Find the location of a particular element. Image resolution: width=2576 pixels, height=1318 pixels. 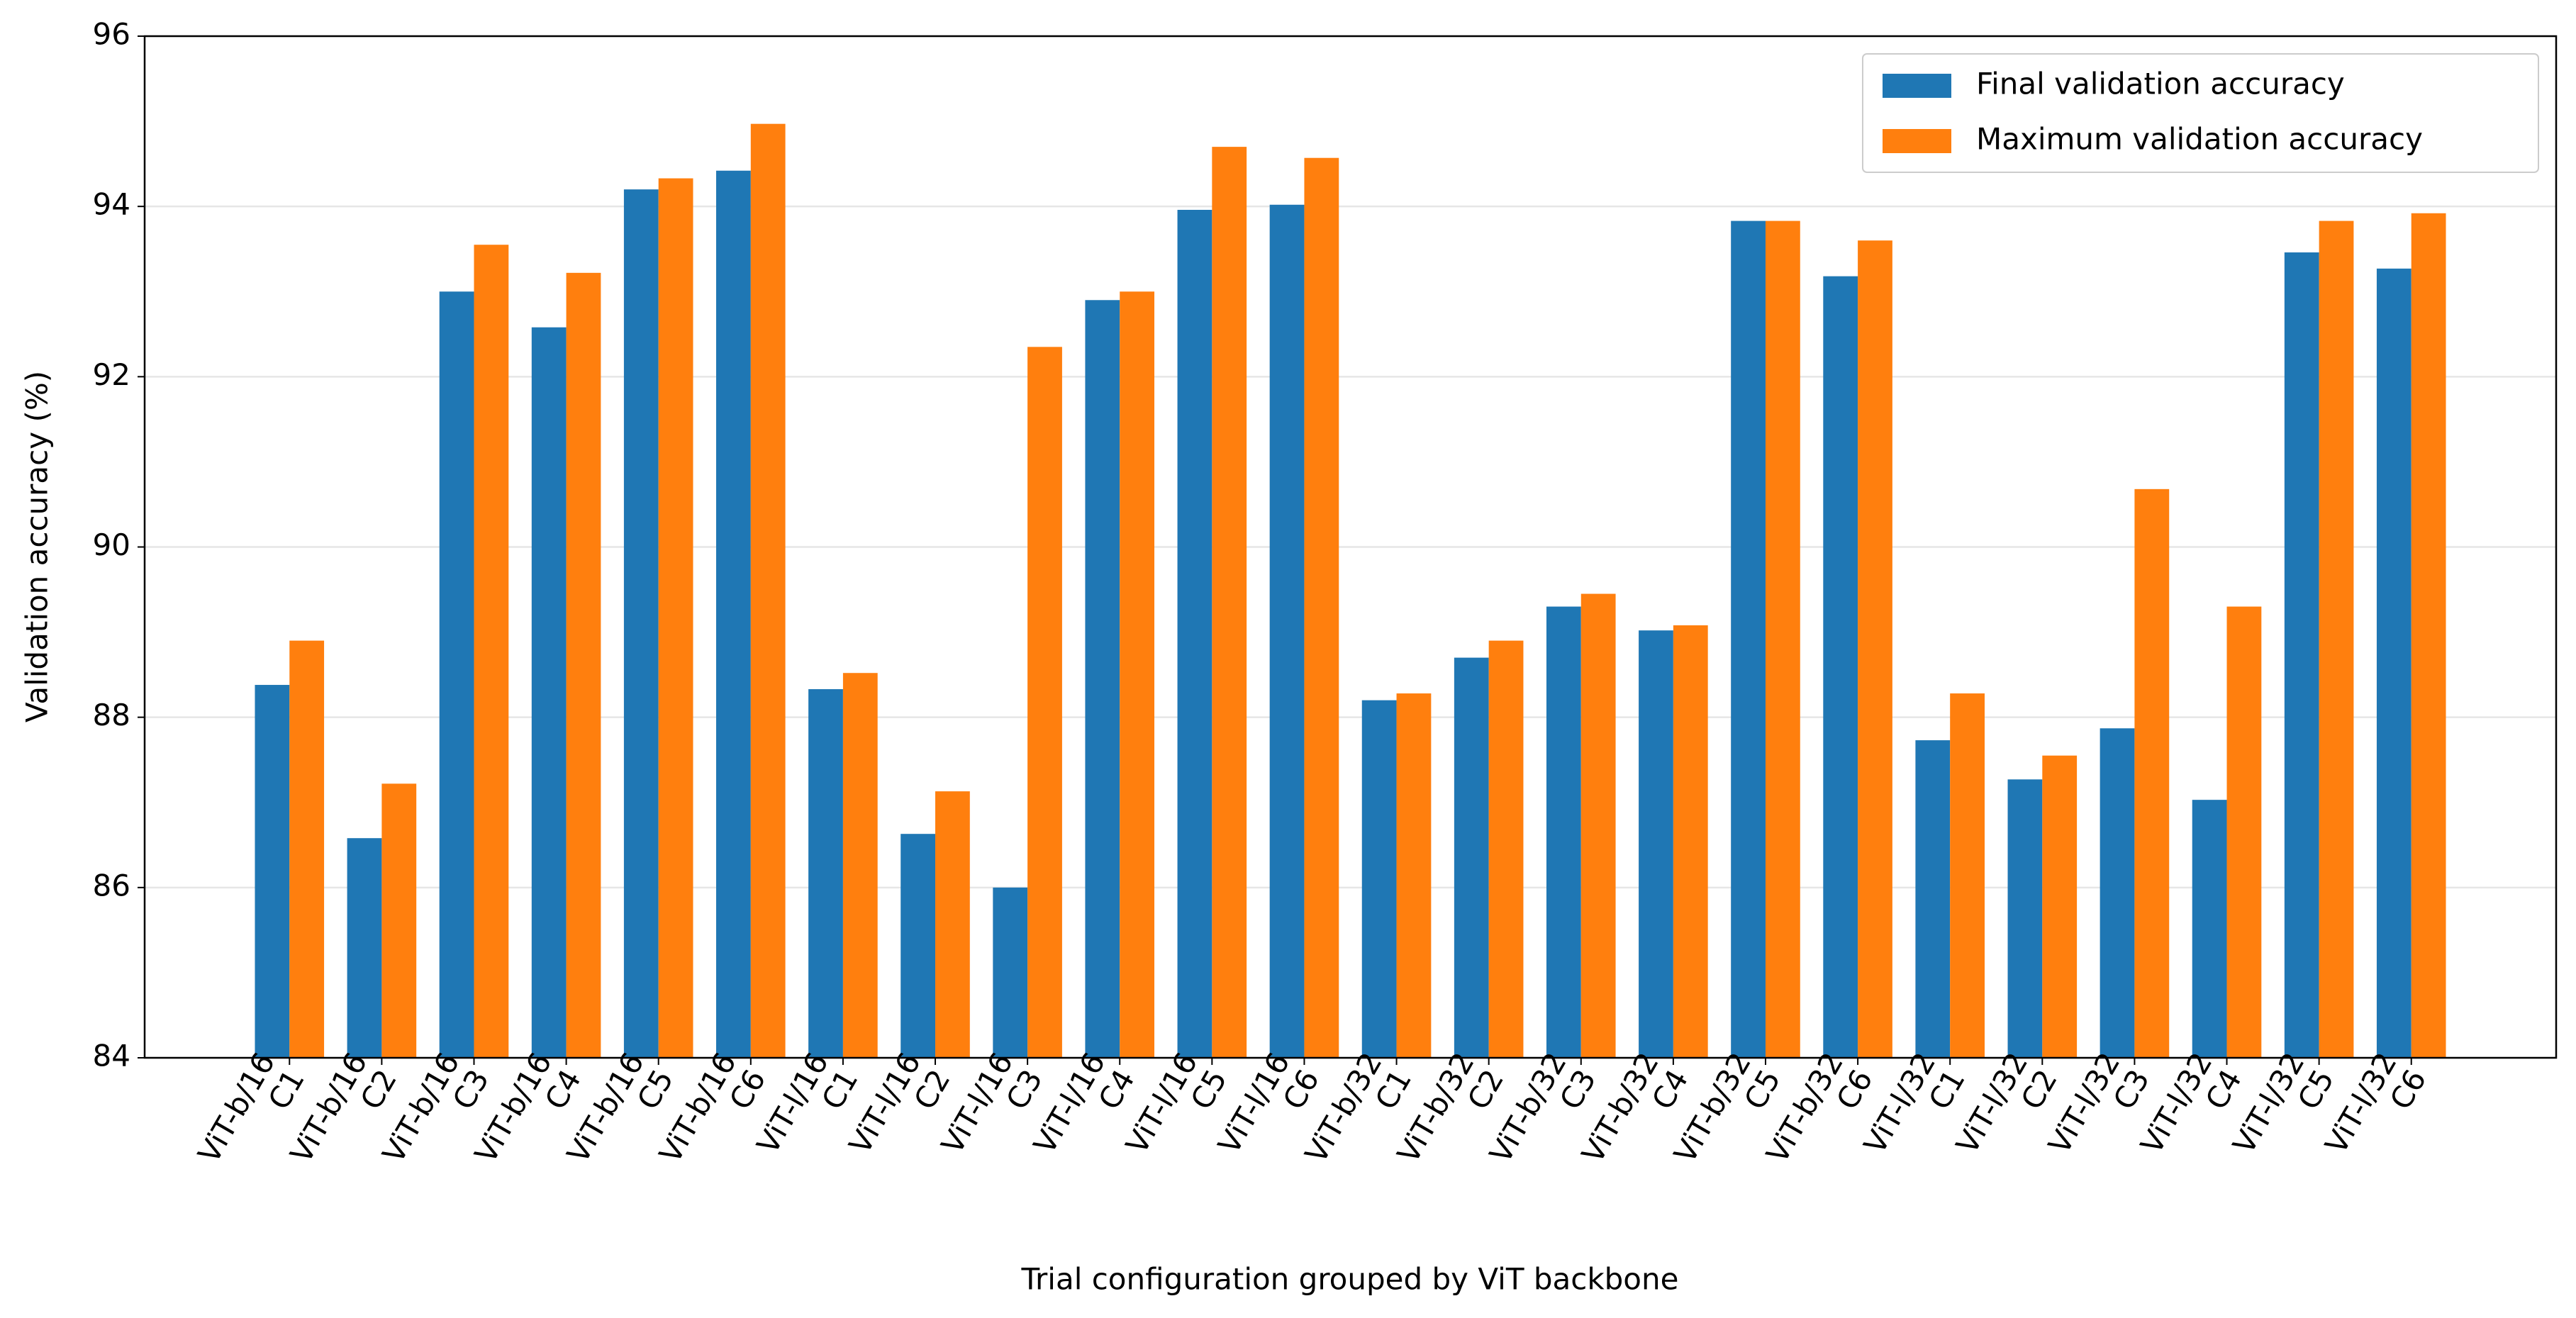

legend-label: Final validation accuracy is located at coordinates (2160, 84).